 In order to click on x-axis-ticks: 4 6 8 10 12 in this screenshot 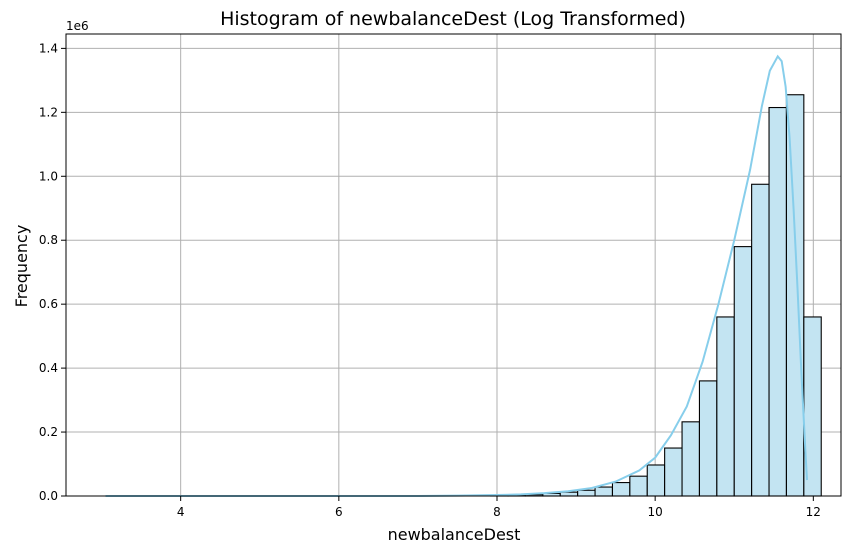, I will do `click(499, 507)`.